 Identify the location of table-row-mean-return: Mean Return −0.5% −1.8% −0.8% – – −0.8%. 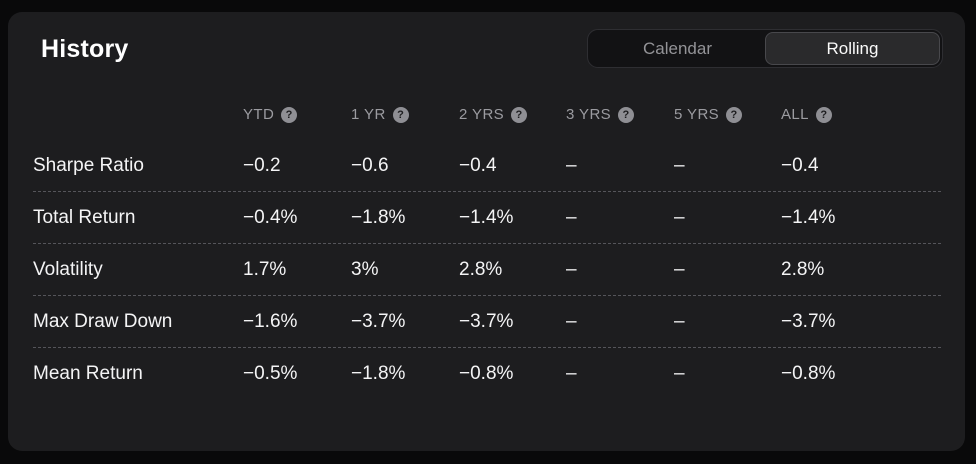
(487, 374).